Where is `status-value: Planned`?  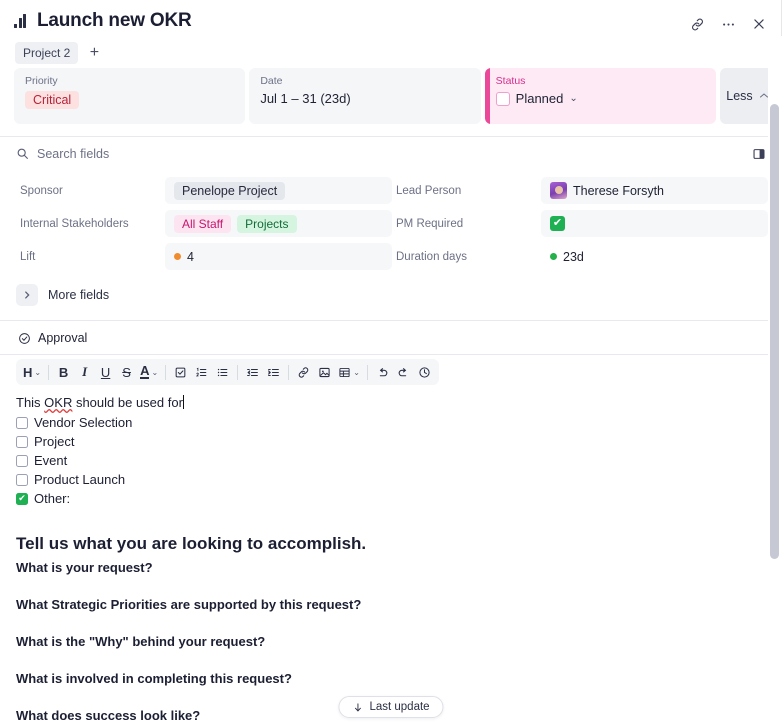 status-value: Planned is located at coordinates (539, 98).